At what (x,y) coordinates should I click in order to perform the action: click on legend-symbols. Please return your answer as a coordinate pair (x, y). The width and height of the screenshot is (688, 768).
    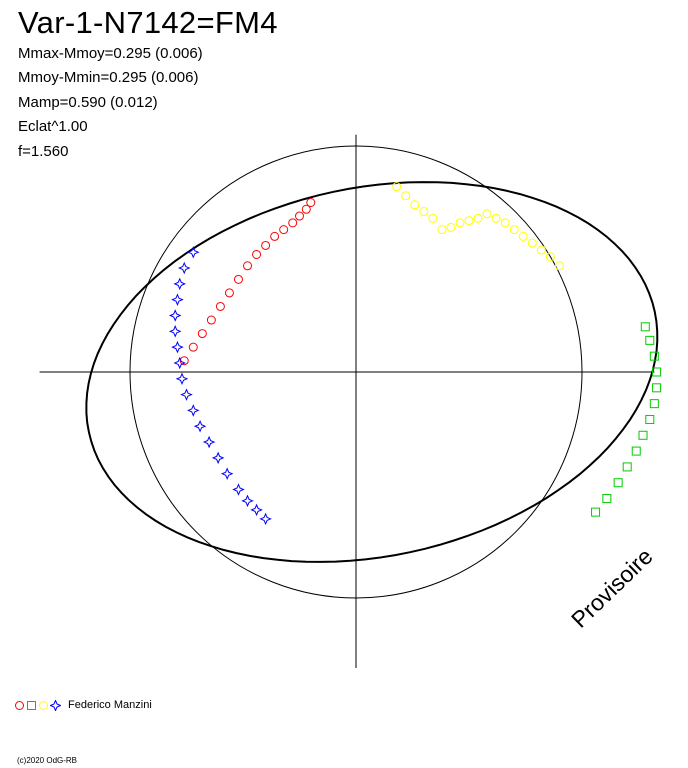
    Looking at the image, I should click on (37, 705).